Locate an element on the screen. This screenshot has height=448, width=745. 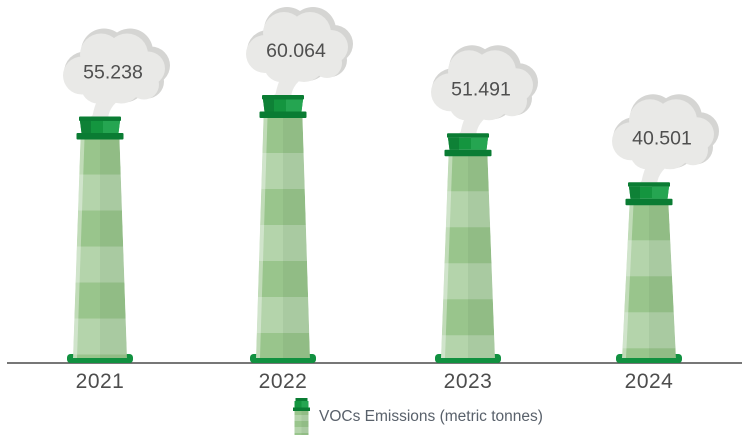
legend: VOCs Emissions (metric tonnes) is located at coordinates (418, 416).